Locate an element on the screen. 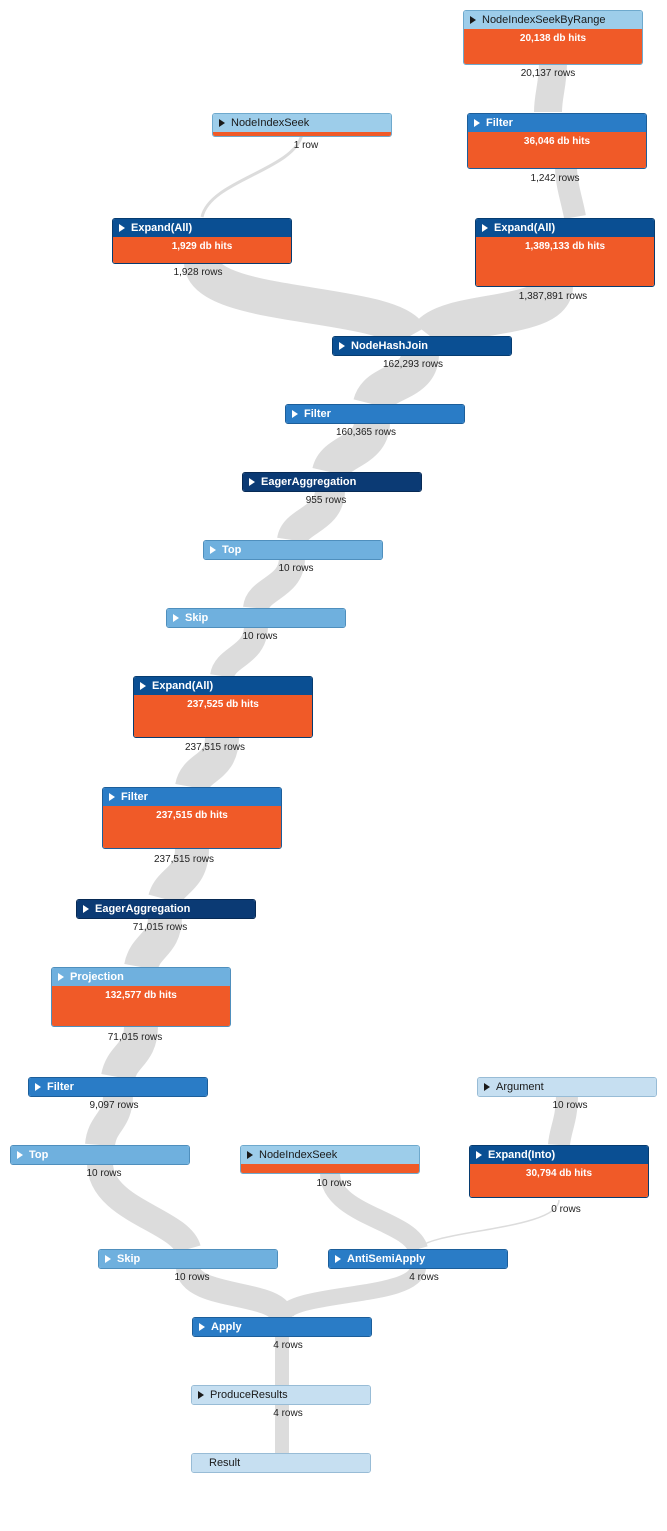 The height and width of the screenshot is (1531, 667). db-hits-bar: 36,046 db hits is located at coordinates (557, 150).